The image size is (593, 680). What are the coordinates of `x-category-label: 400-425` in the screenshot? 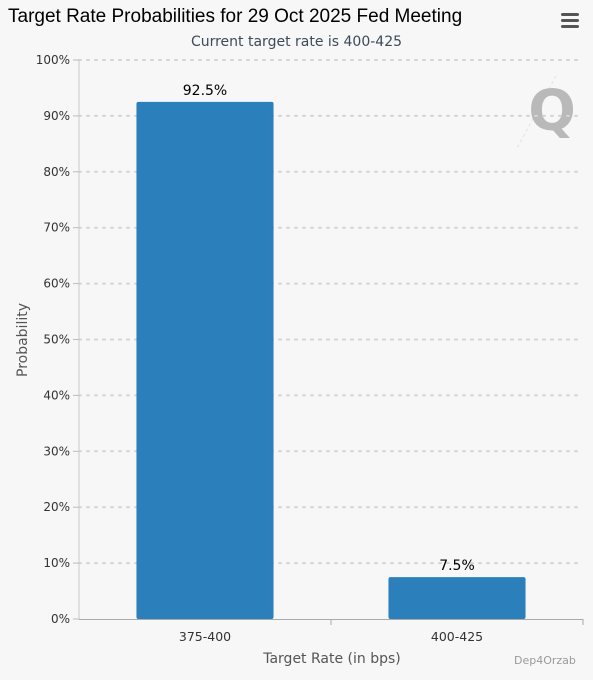 It's located at (457, 636).